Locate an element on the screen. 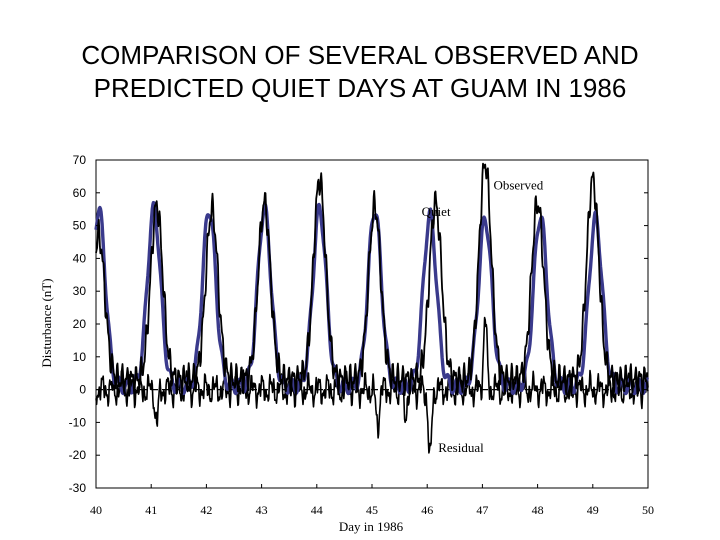 Image resolution: width=720 pixels, height=540 pixels. y-tick-label: 30 is located at coordinates (80, 291).